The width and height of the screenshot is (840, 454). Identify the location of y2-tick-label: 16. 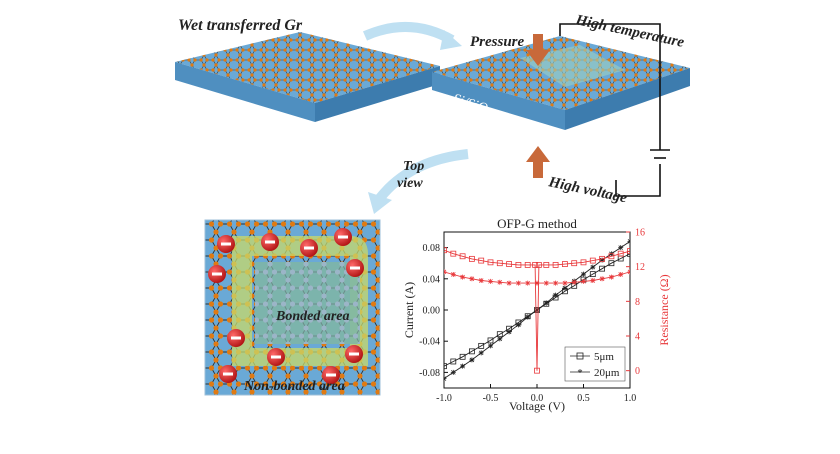
(640, 233).